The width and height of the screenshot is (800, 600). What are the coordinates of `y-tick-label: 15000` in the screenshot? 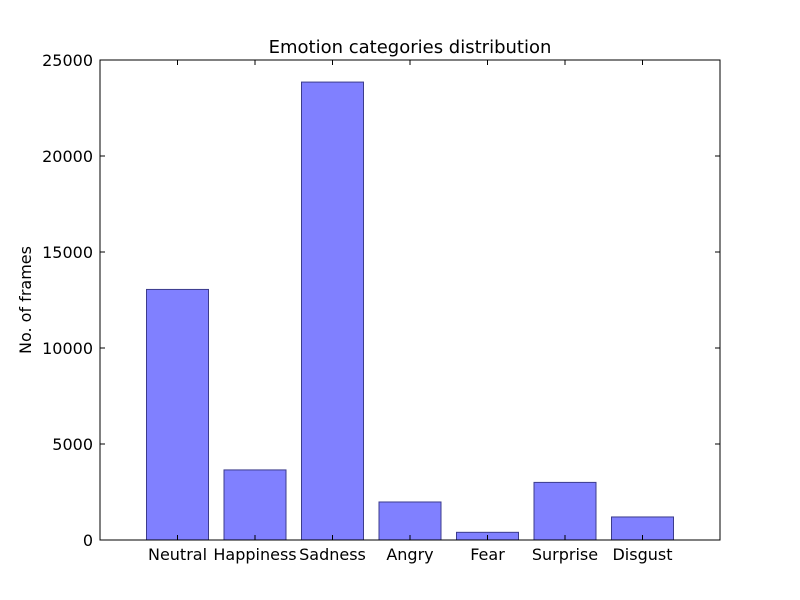 It's located at (67, 252).